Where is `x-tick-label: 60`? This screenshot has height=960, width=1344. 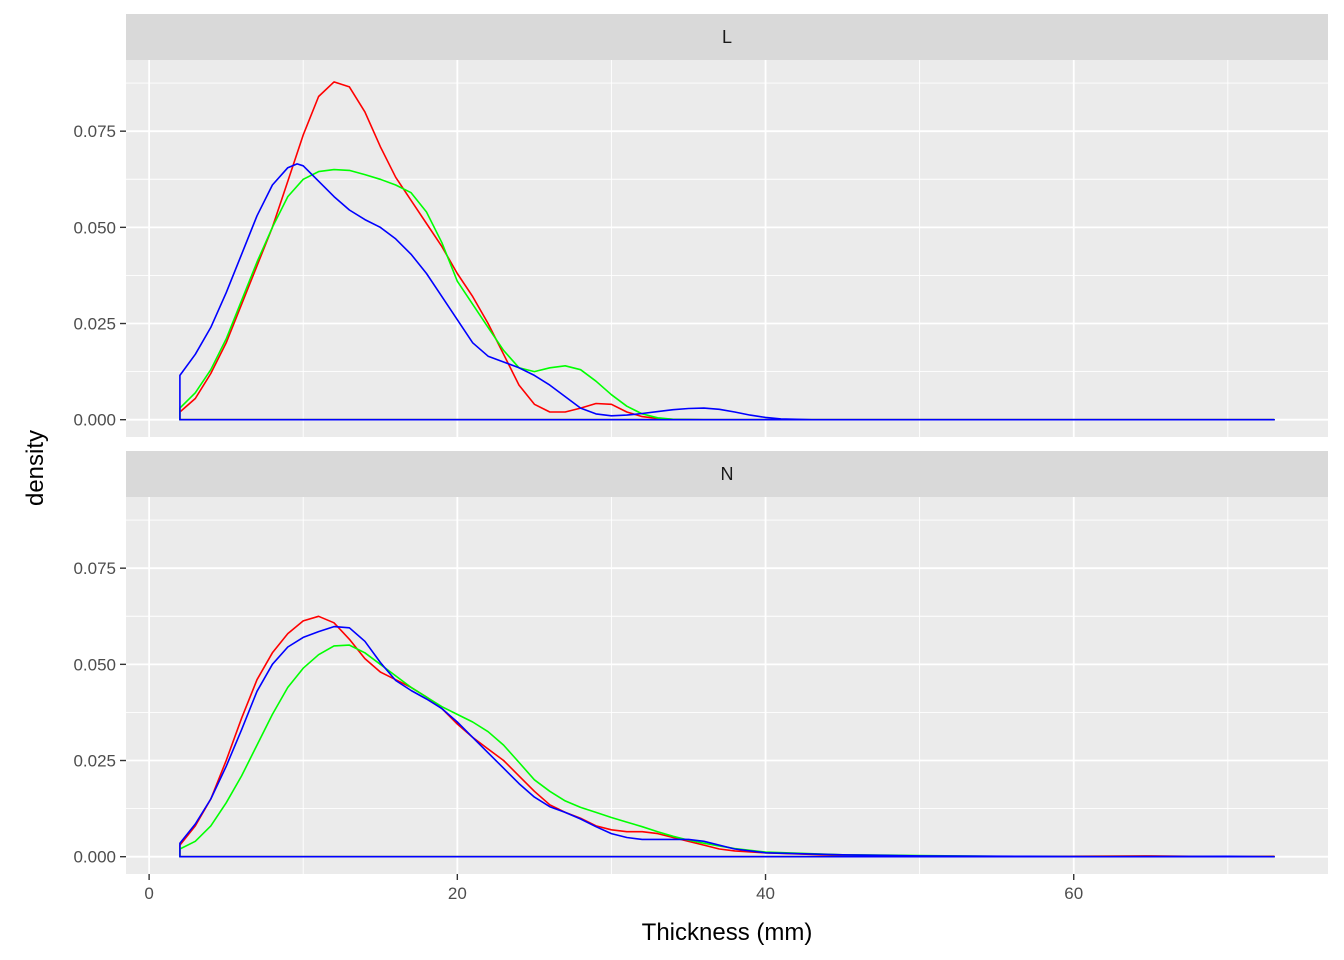
x-tick-label: 60 is located at coordinates (1073, 893).